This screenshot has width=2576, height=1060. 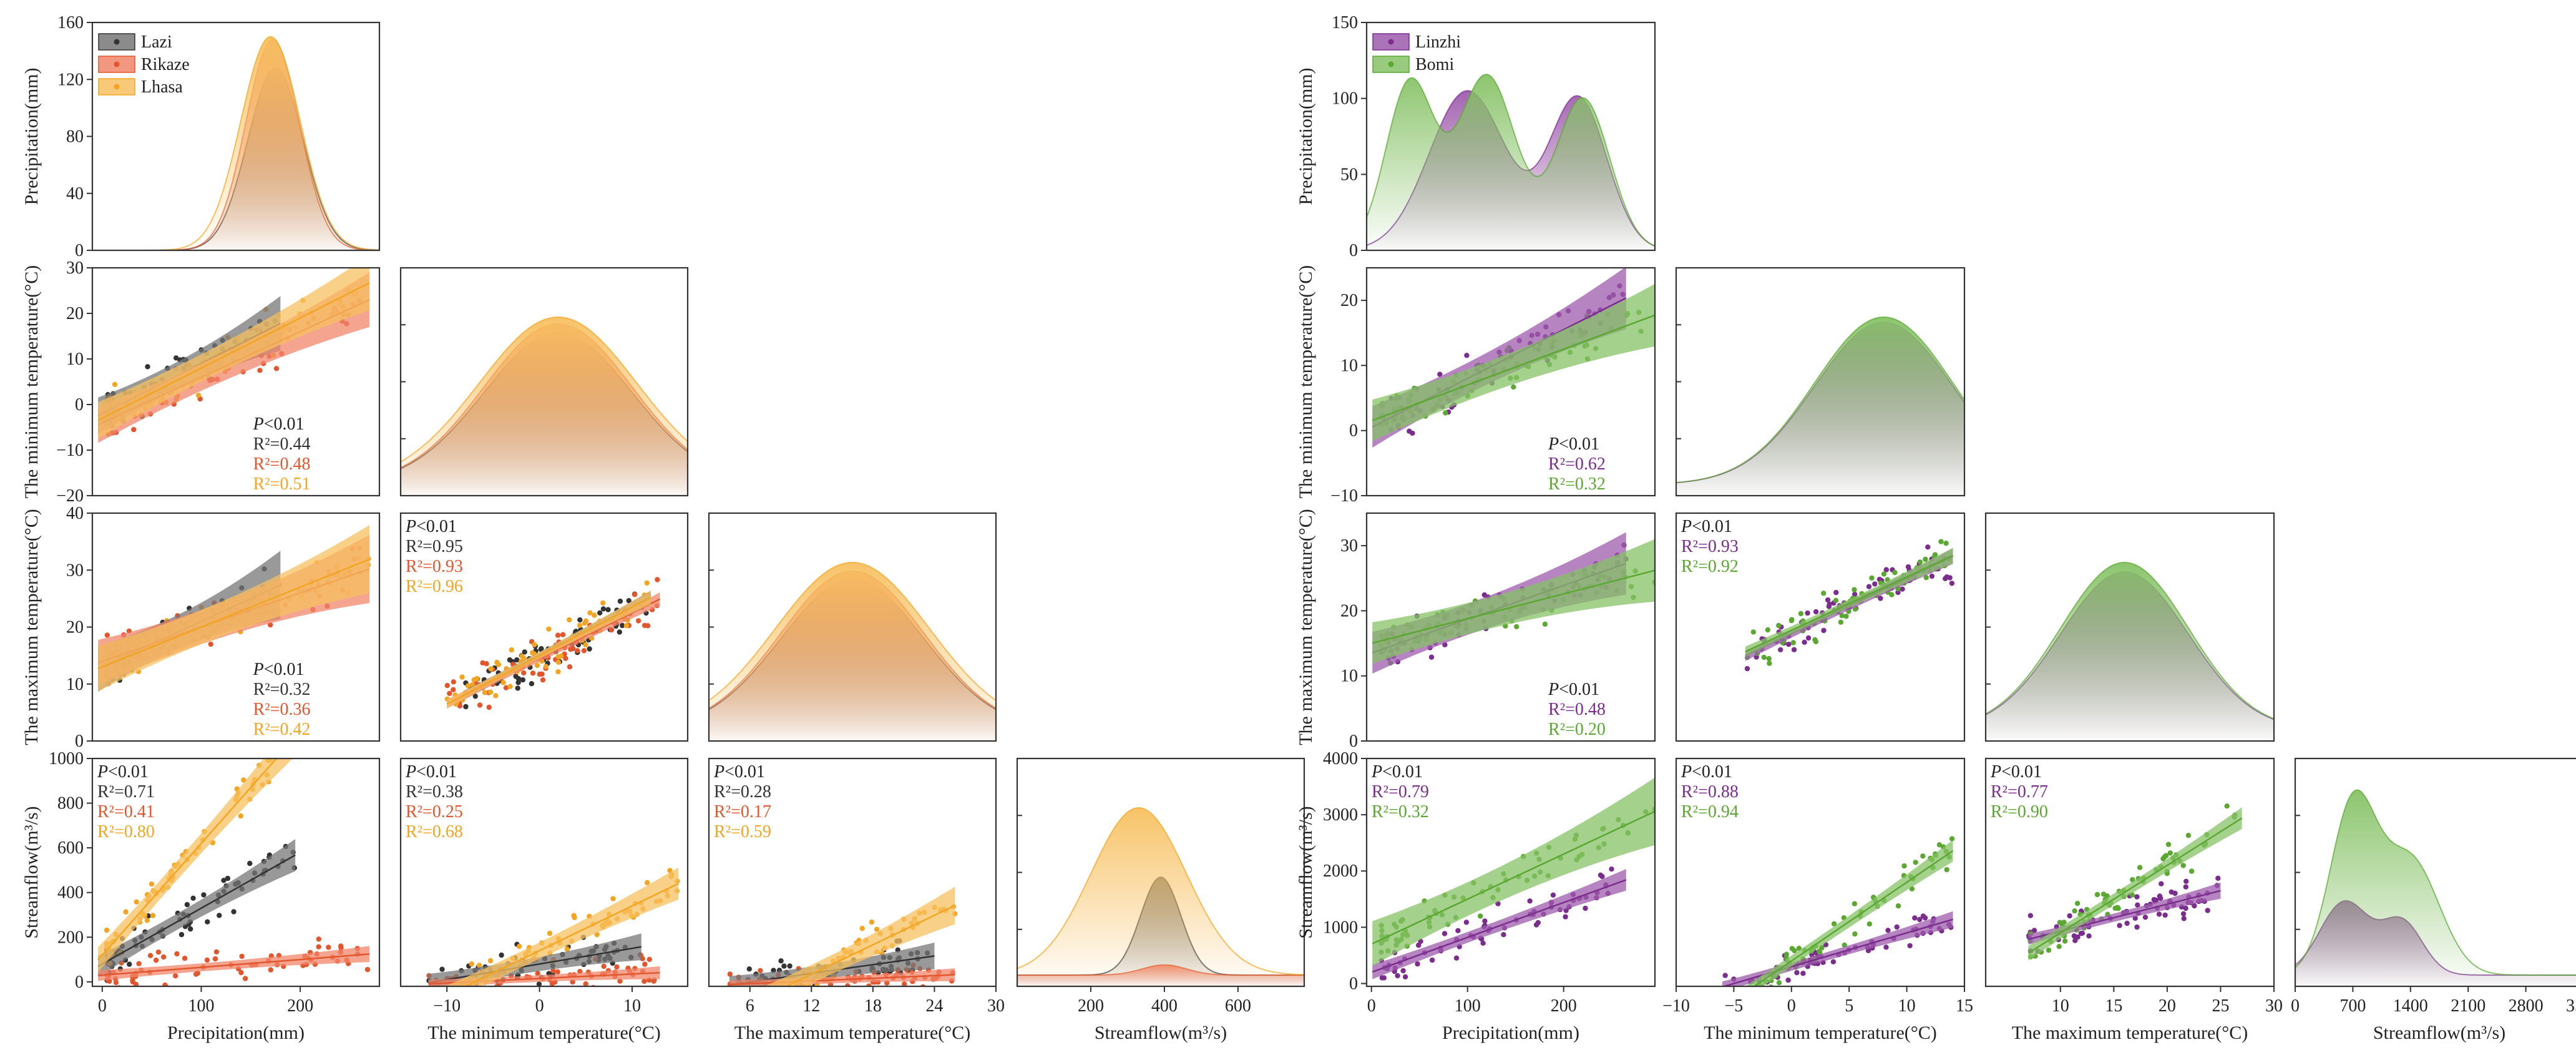 What do you see at coordinates (70, 450) in the screenshot?
I see `y-tick-label: −10` at bounding box center [70, 450].